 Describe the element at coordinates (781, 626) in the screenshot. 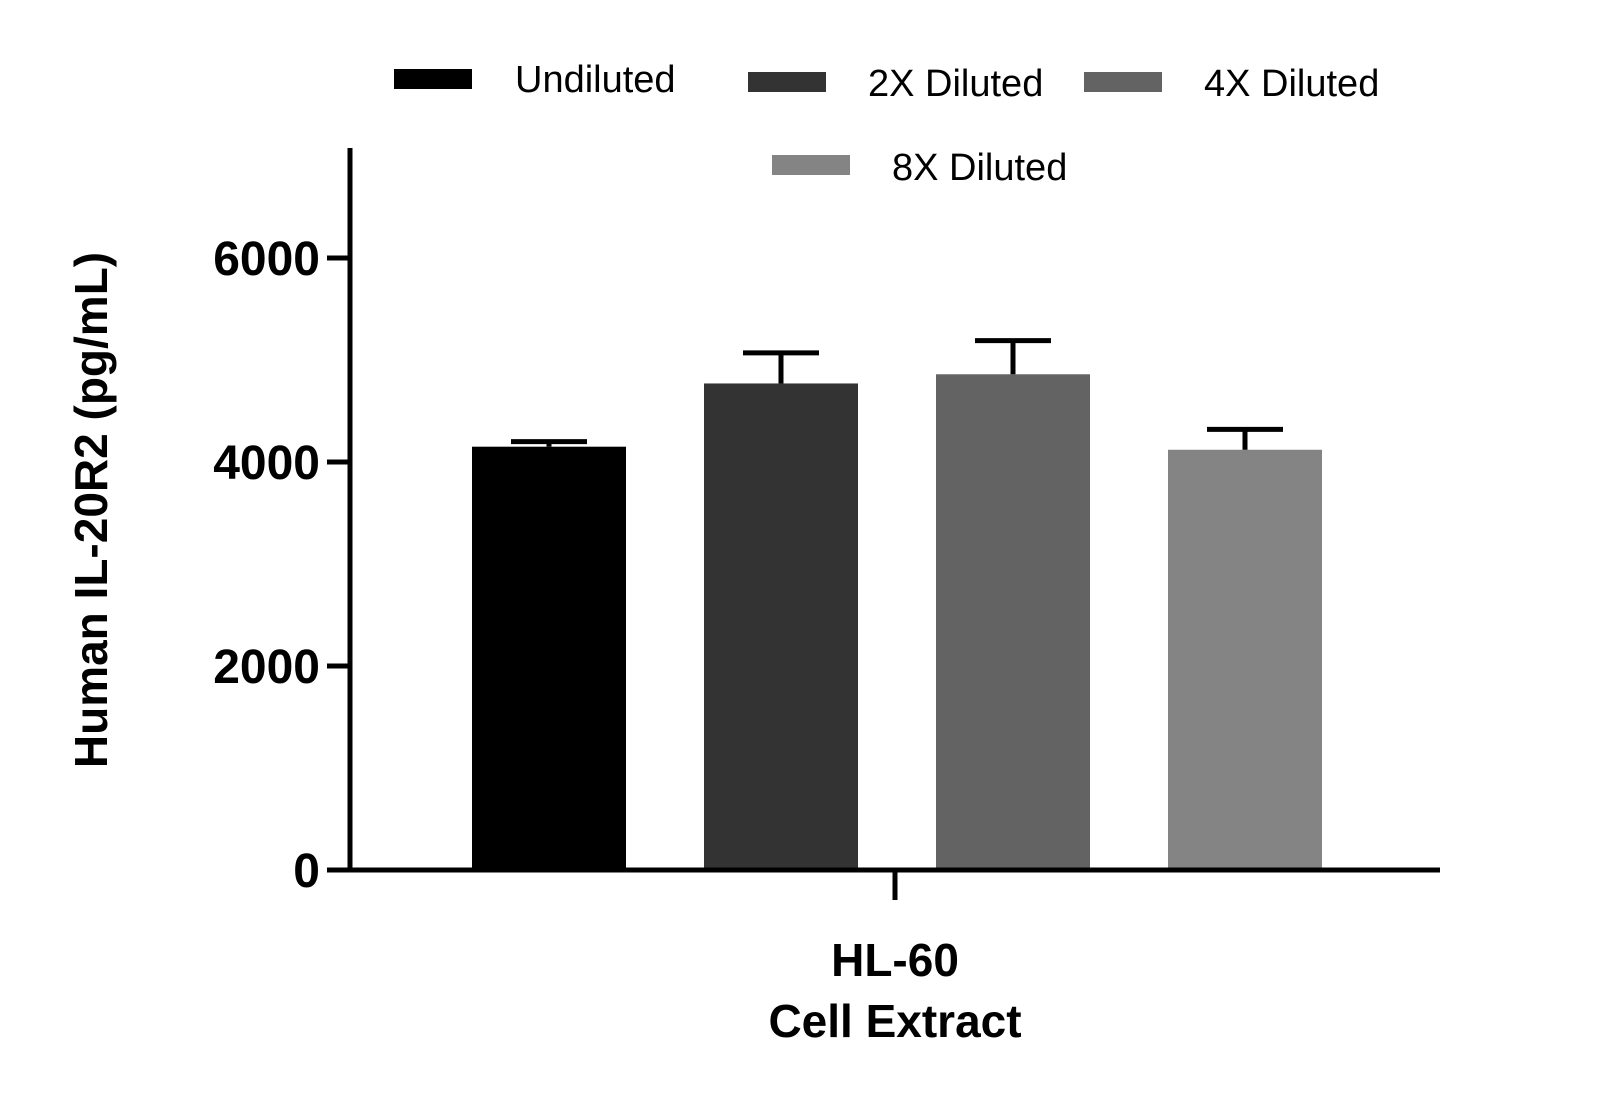

I see `bar-2x-diluted` at that location.